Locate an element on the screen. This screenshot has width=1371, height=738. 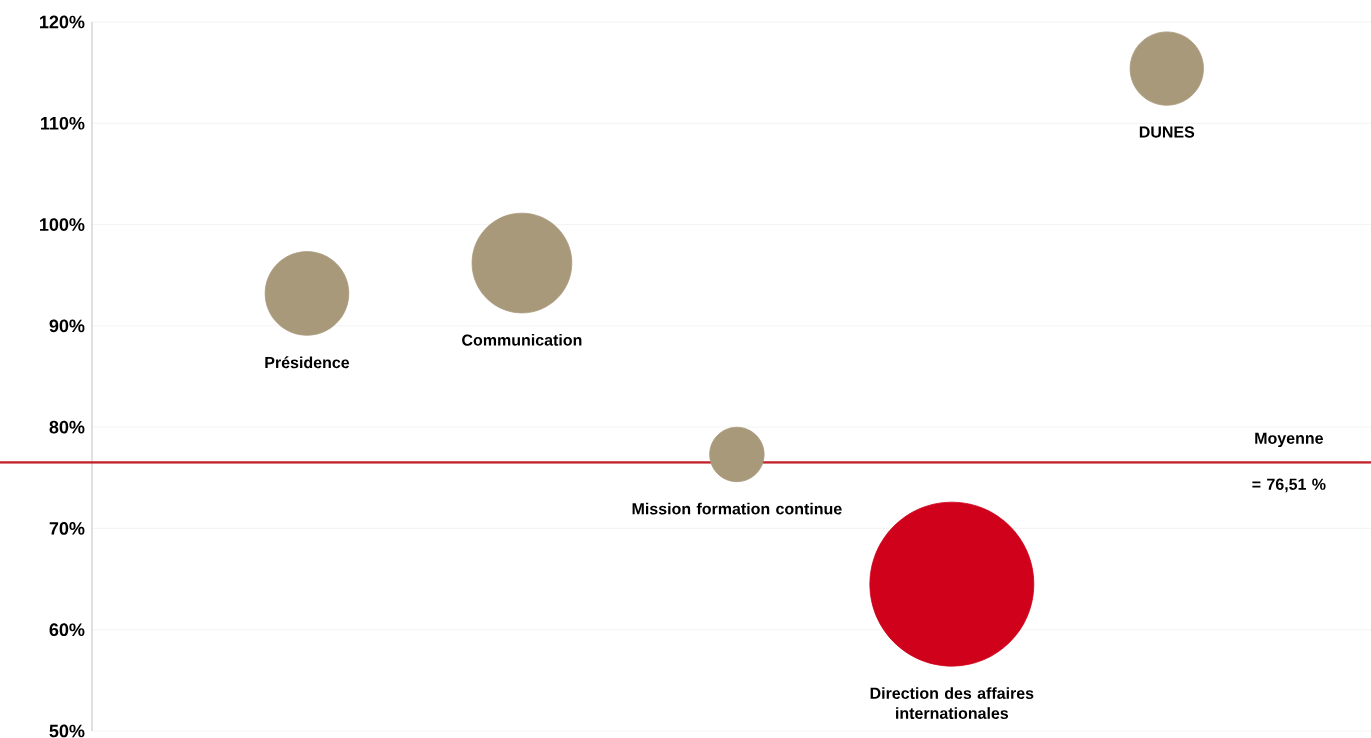
x-tick-label: Présidence is located at coordinates (307, 362).